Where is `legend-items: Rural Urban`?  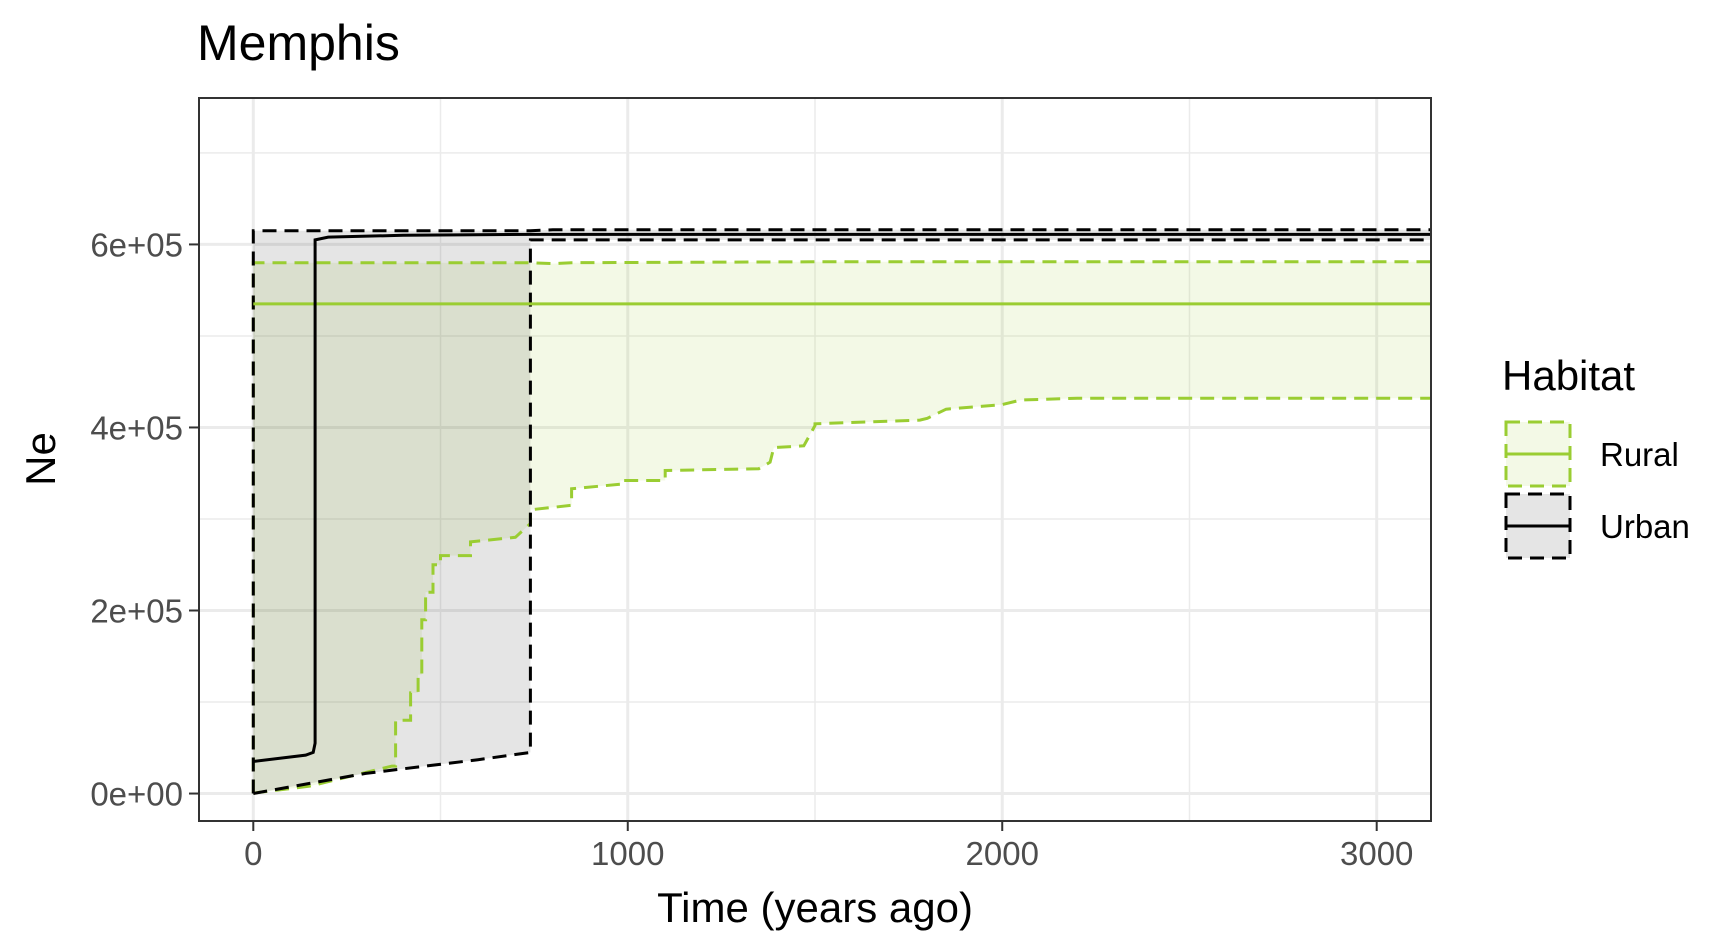 legend-items: Rural Urban is located at coordinates (1597, 490).